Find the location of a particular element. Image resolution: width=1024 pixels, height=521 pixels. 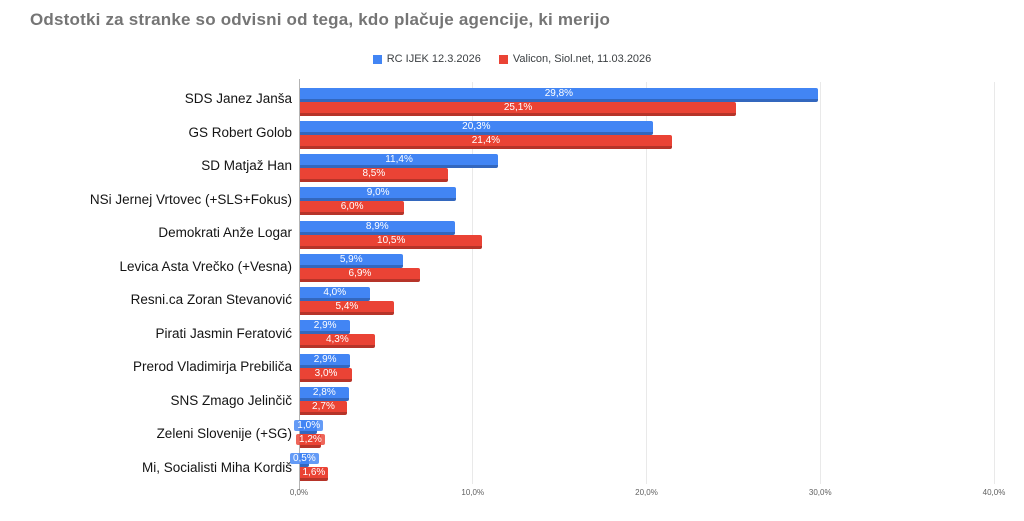

bar-value-label: 10,5% is located at coordinates (391, 240).